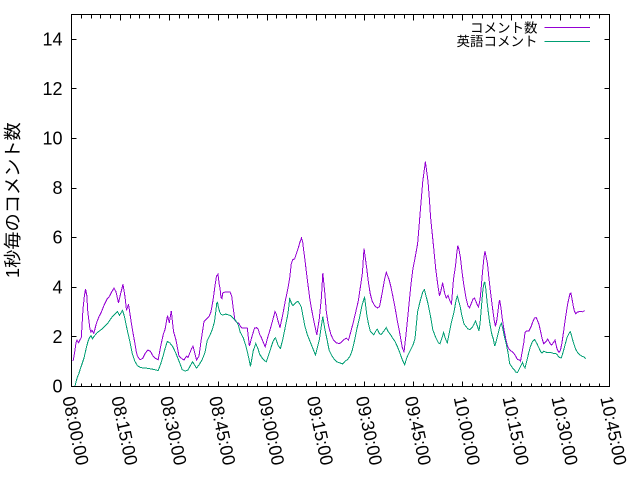  Describe the element at coordinates (57, 188) in the screenshot. I see `svg-text: 8` at that location.